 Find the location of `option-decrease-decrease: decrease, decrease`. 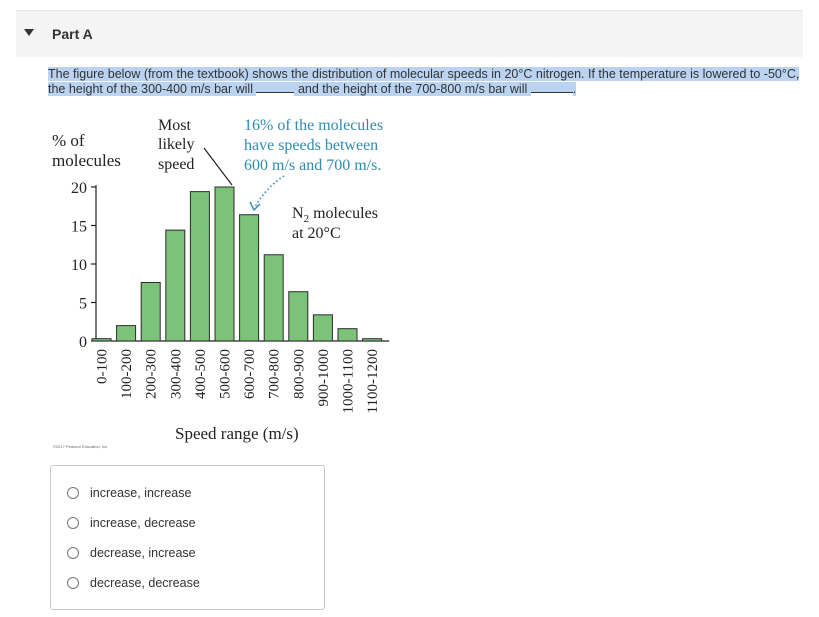

option-decrease-decrease: decrease, decrease is located at coordinates (133, 583).